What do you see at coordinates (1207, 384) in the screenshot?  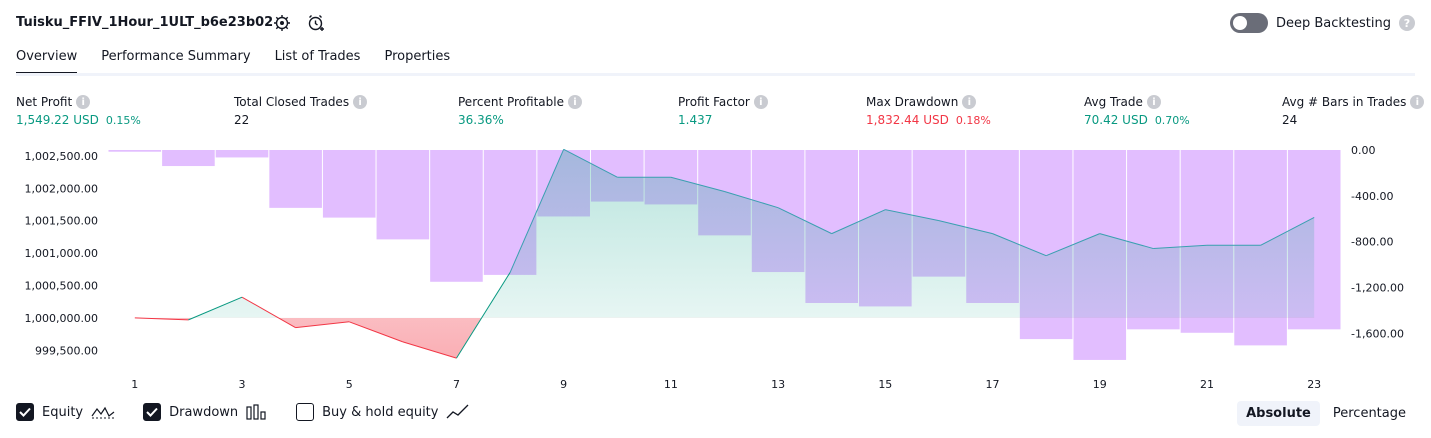 I see `x-axis-tick: 21` at bounding box center [1207, 384].